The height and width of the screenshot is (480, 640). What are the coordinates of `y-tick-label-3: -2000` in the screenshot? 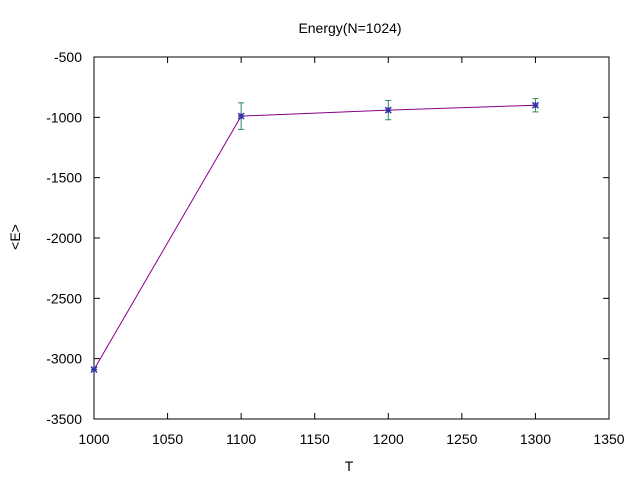 It's located at (64, 238).